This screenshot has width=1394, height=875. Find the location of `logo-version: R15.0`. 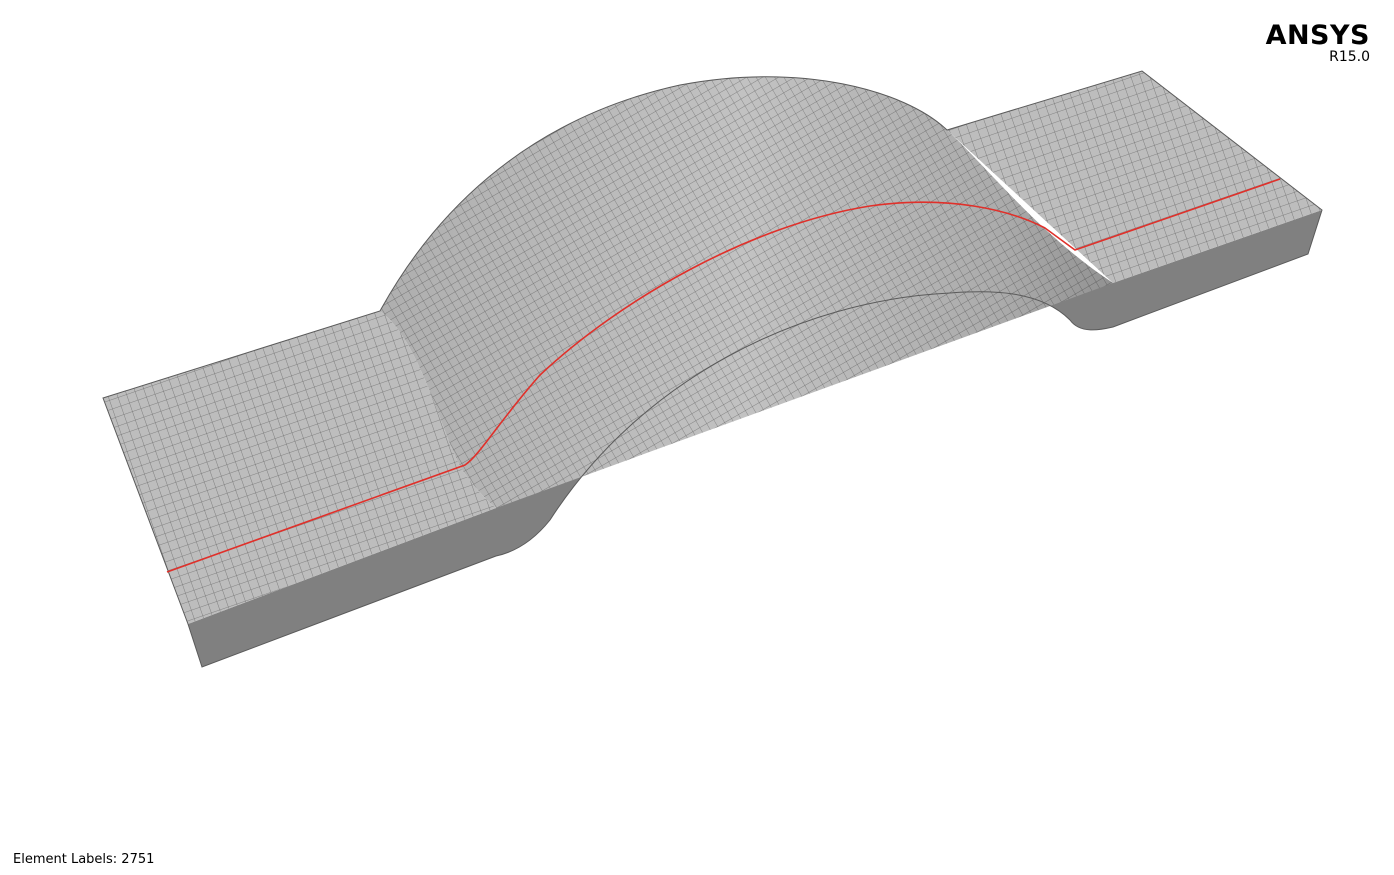

logo-version: R15.0 is located at coordinates (1318, 57).